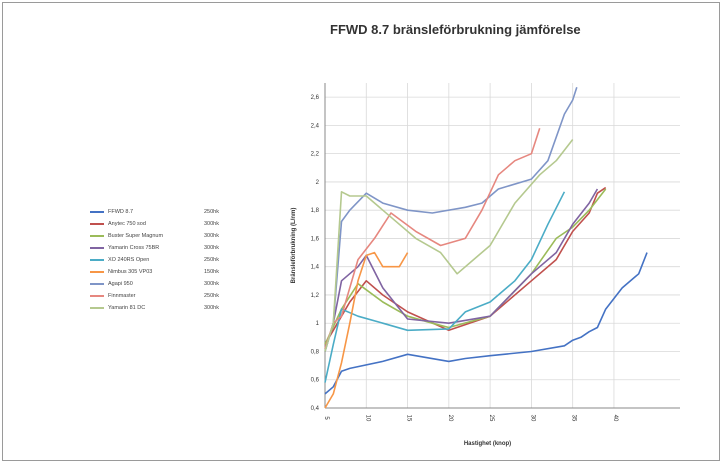 The image size is (724, 465). What do you see at coordinates (185, 236) in the screenshot?
I see `legend-item: Buster Super Magnum 300hk` at bounding box center [185, 236].